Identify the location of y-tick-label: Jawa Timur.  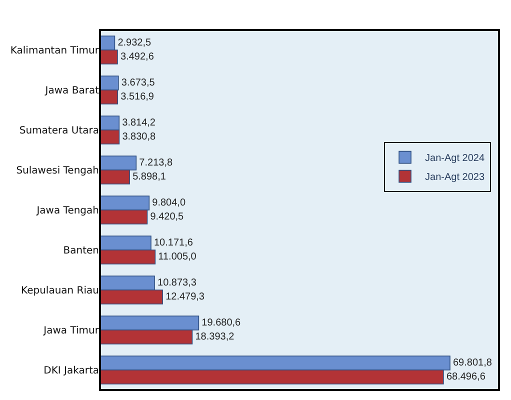
(71, 331).